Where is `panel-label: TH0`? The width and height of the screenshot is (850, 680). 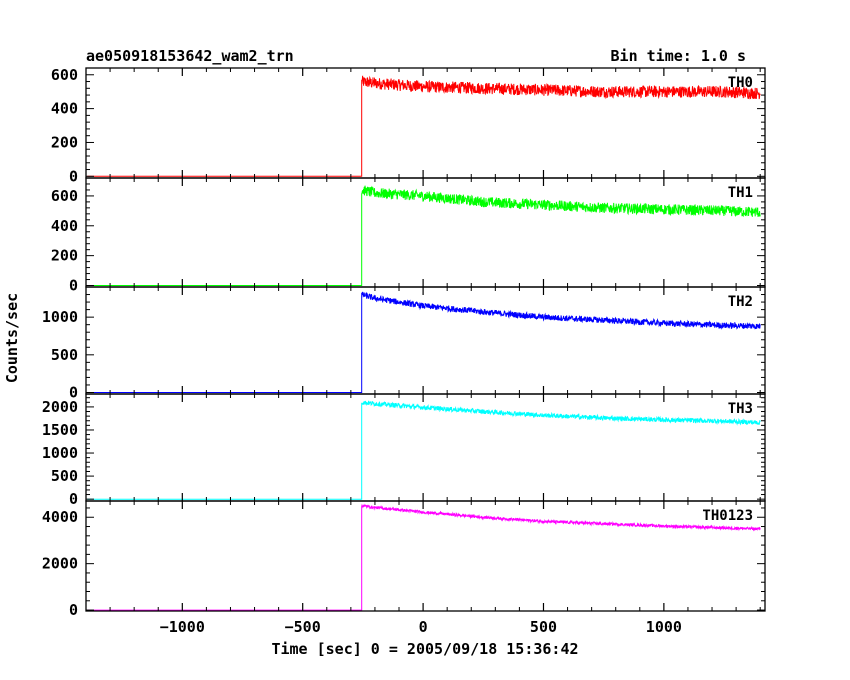
panel-label: TH0 is located at coordinates (740, 83).